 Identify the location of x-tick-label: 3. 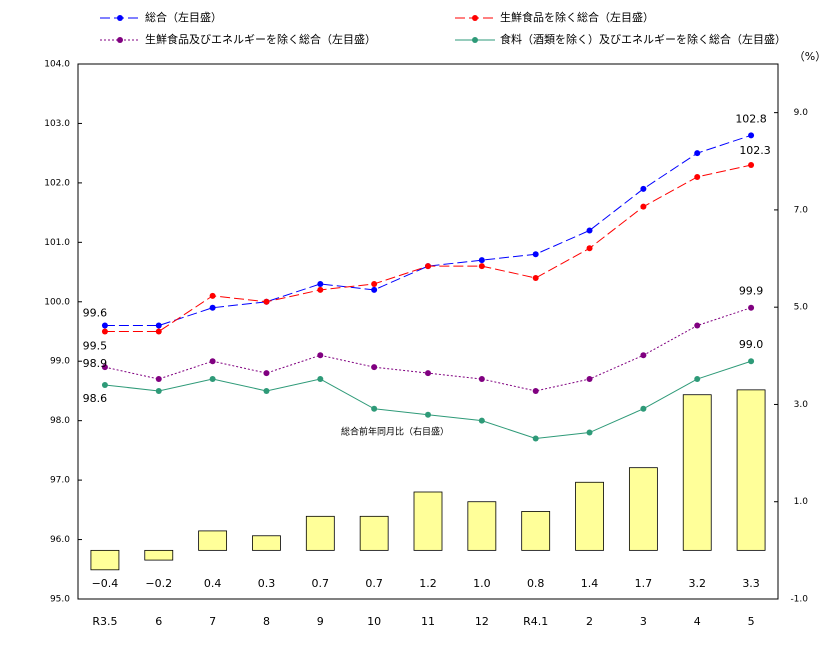
(643, 621).